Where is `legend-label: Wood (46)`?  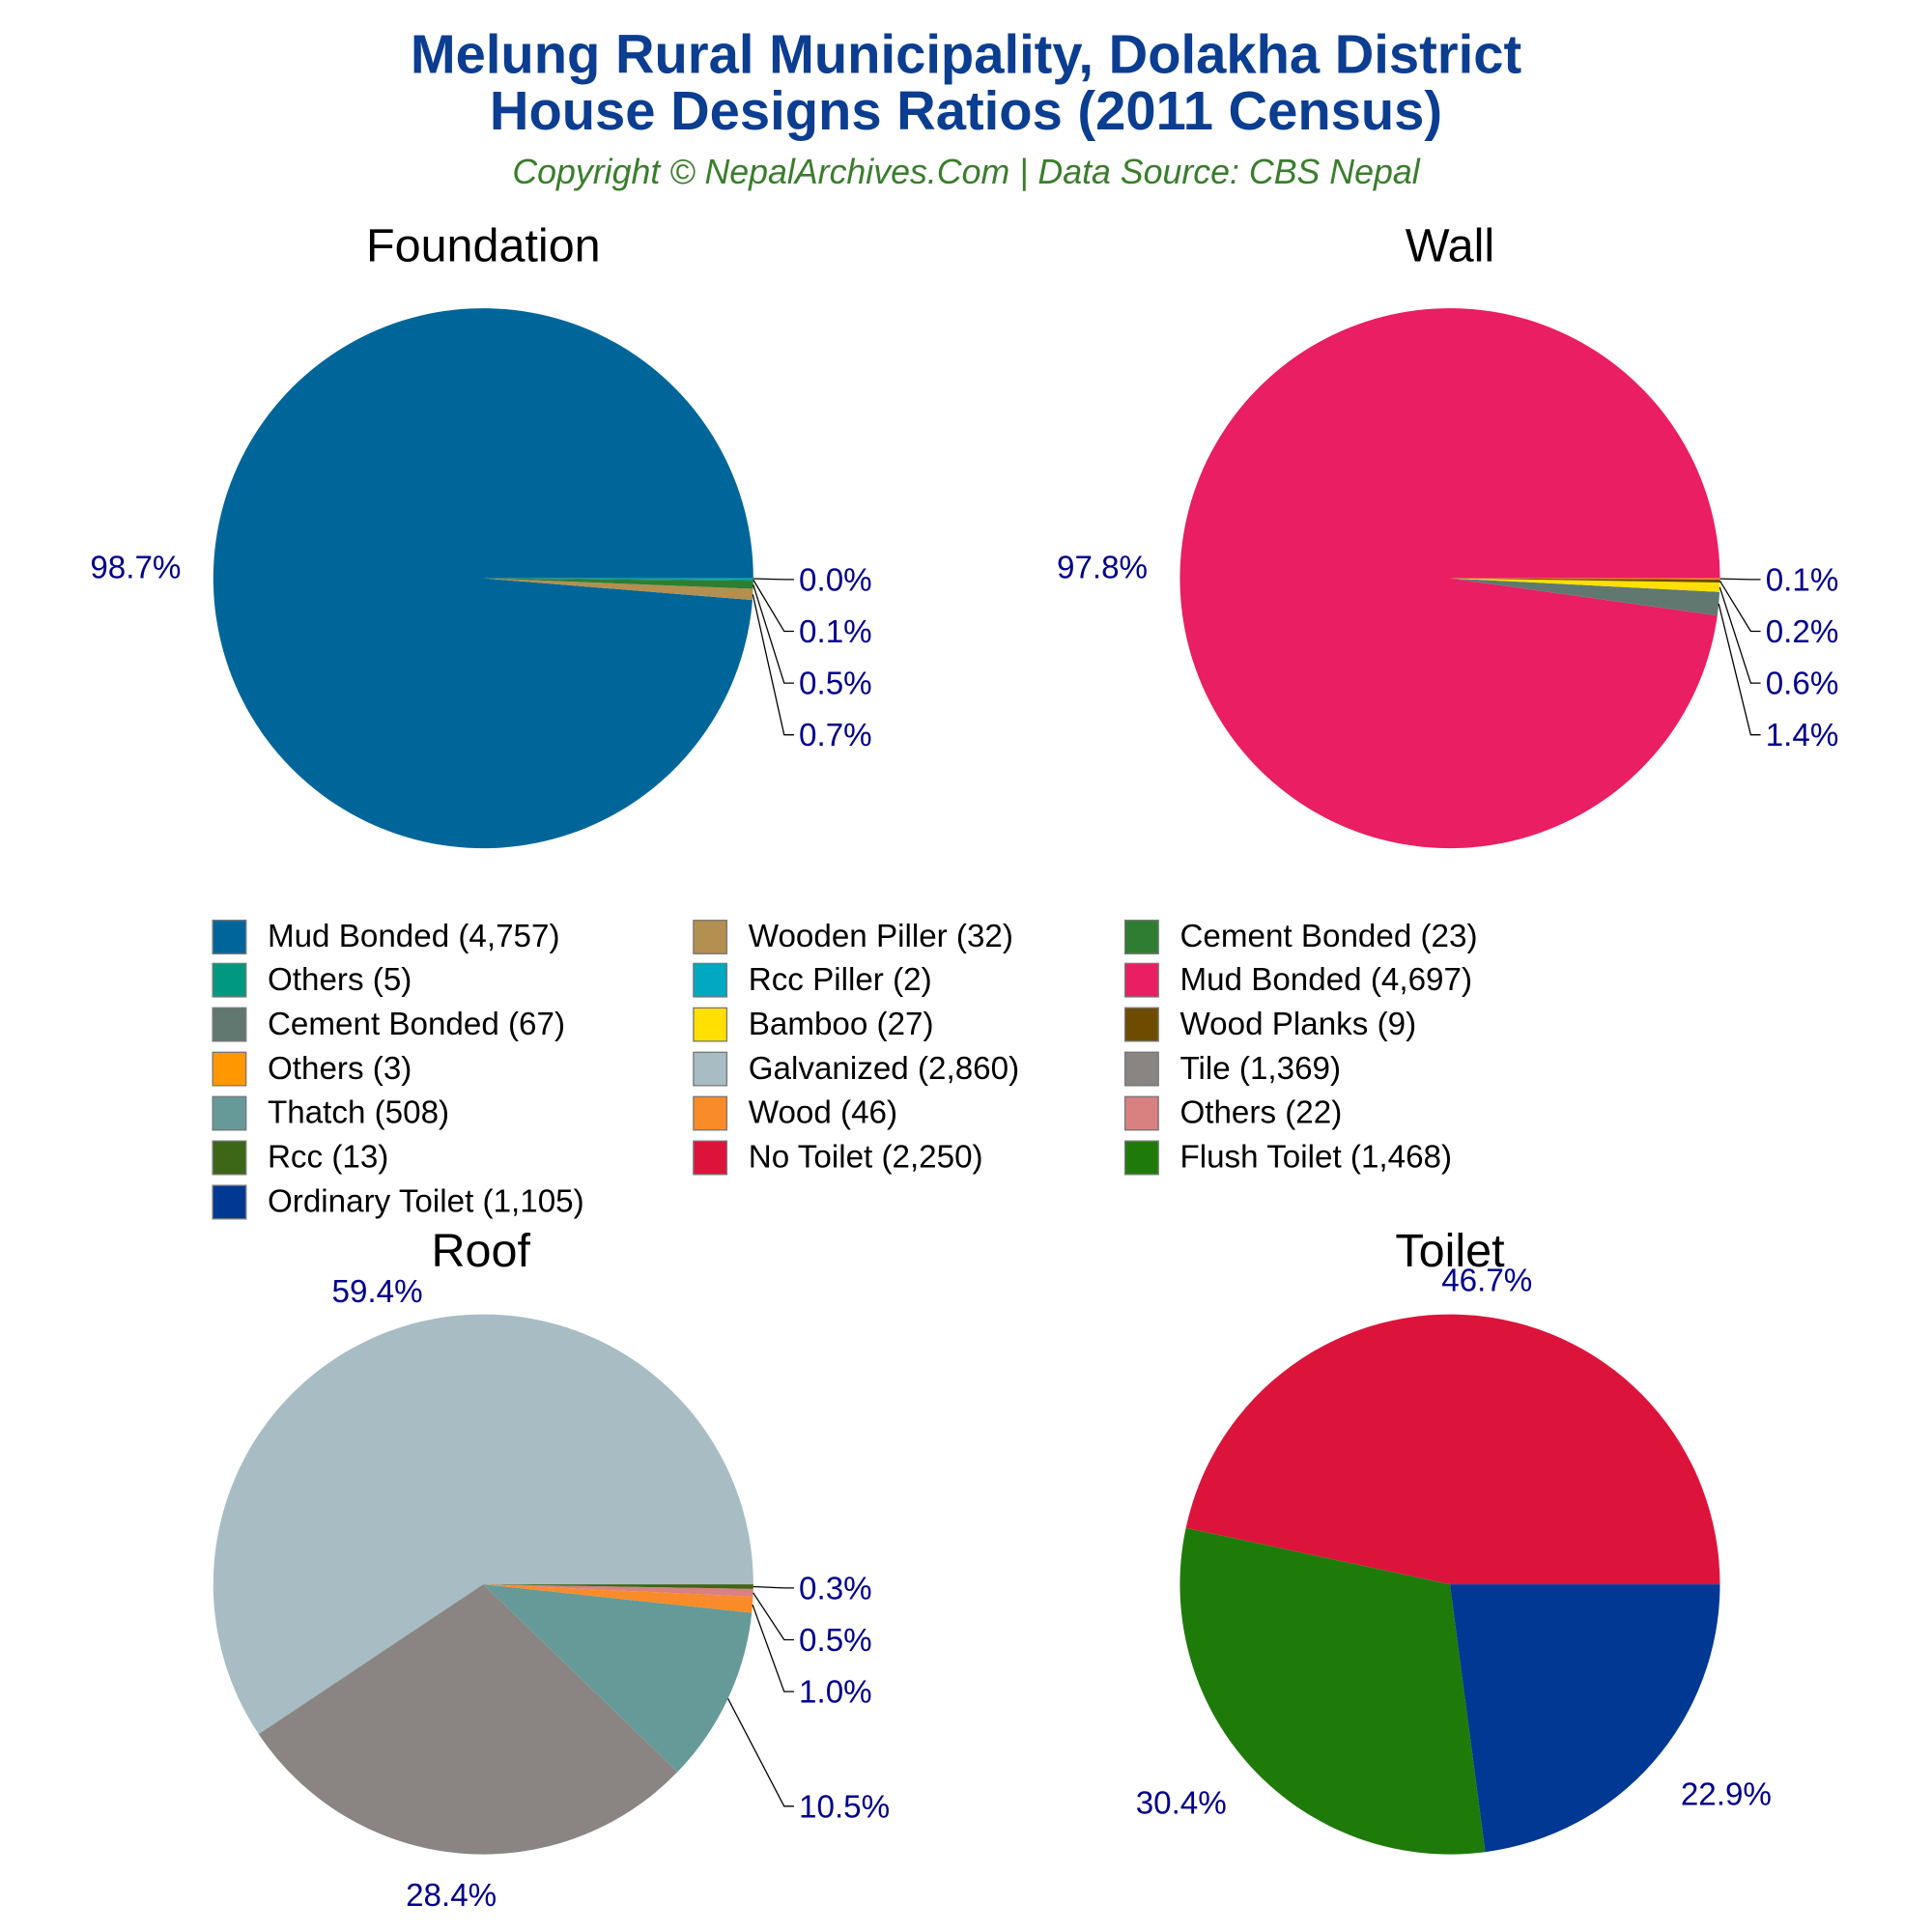 legend-label: Wood (46) is located at coordinates (823, 1112).